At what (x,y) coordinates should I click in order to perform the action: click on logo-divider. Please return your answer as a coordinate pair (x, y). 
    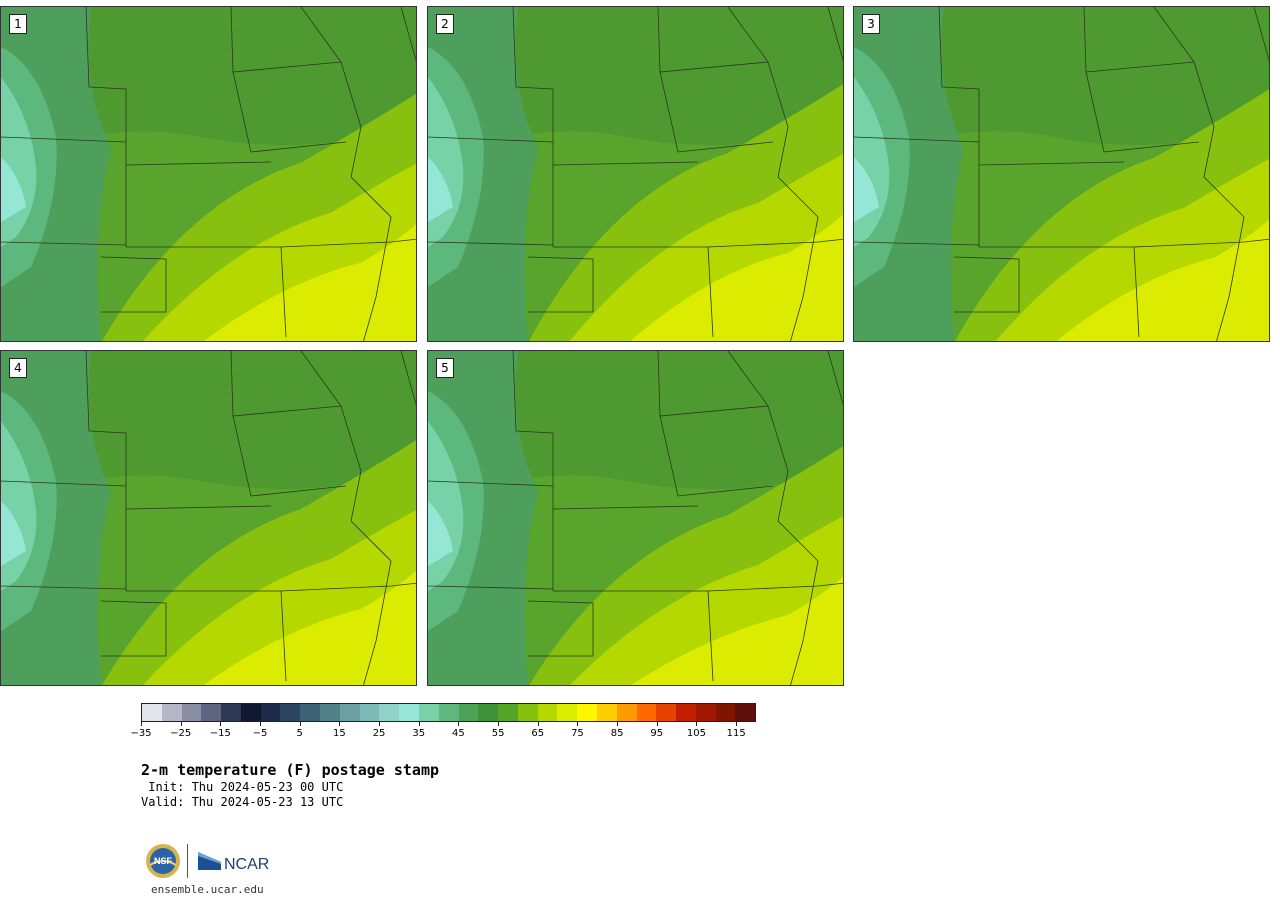
    Looking at the image, I should click on (187, 861).